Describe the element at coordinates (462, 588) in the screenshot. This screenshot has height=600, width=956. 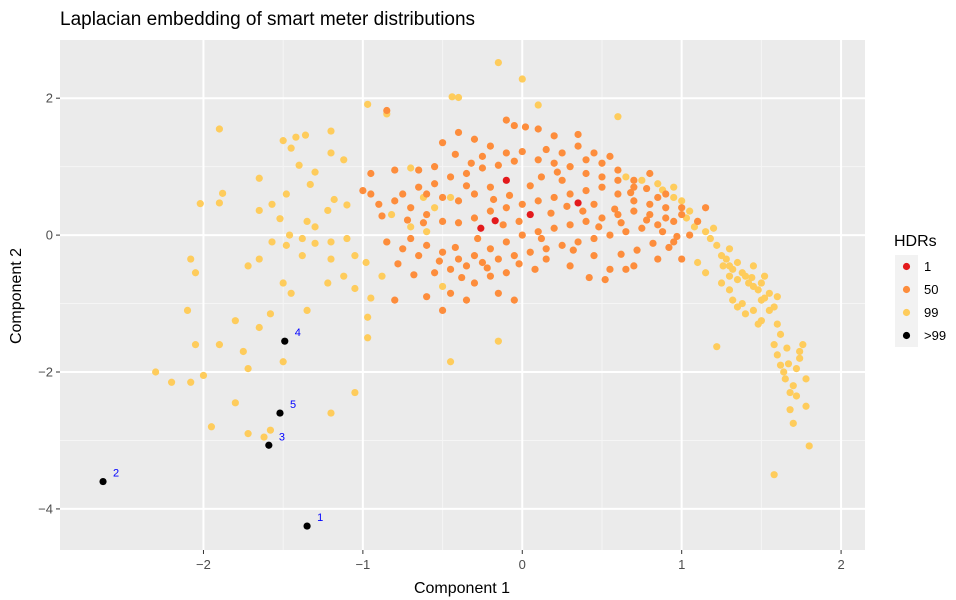
I see `x-axis-title: Component 1` at that location.